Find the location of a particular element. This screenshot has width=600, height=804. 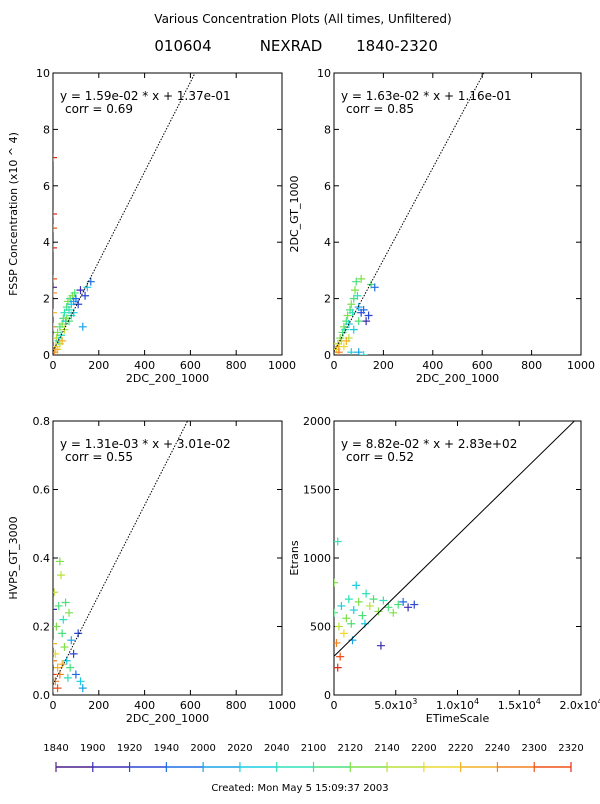

x-tick-label: 1.5x10⁴ is located at coordinates (519, 704).